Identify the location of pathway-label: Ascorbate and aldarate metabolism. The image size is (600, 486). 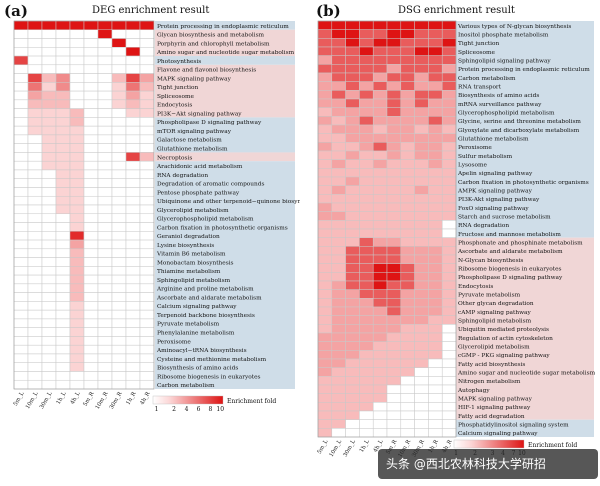
(510, 252).